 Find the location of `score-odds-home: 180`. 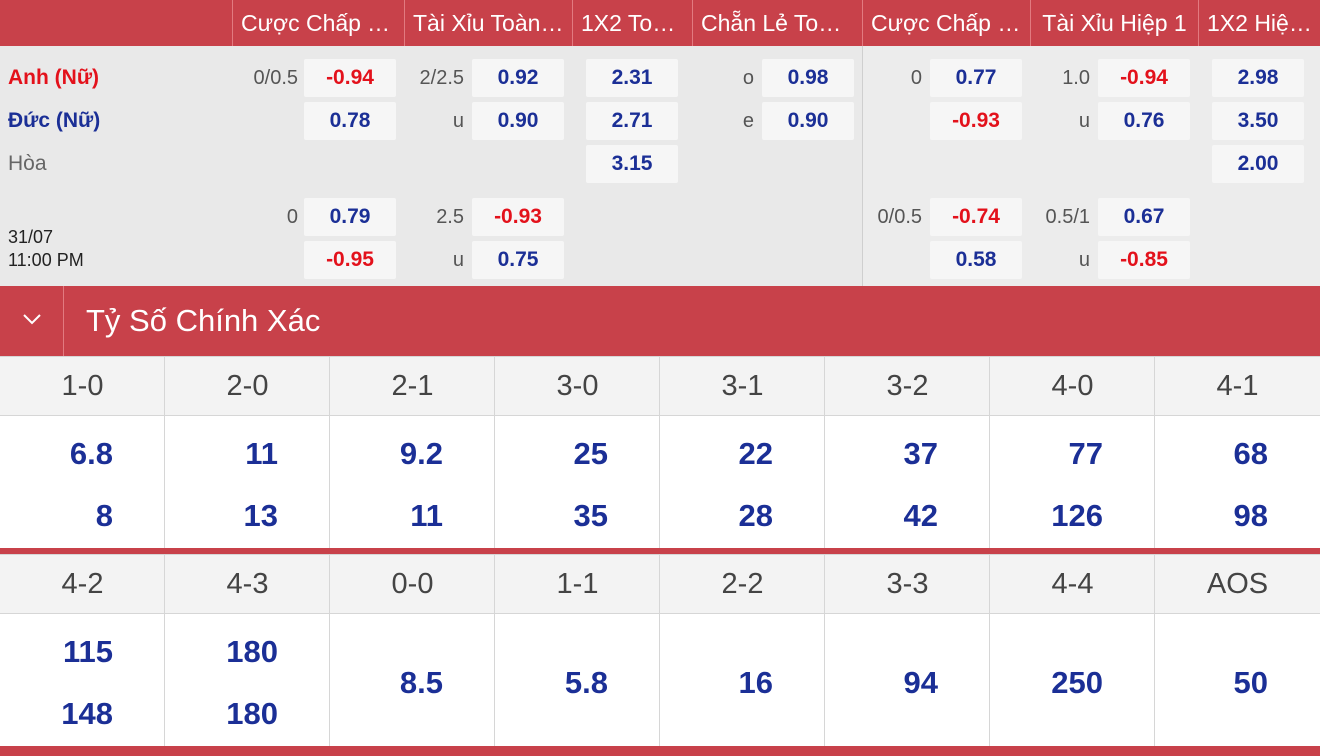

score-odds-home: 180 is located at coordinates (252, 651).